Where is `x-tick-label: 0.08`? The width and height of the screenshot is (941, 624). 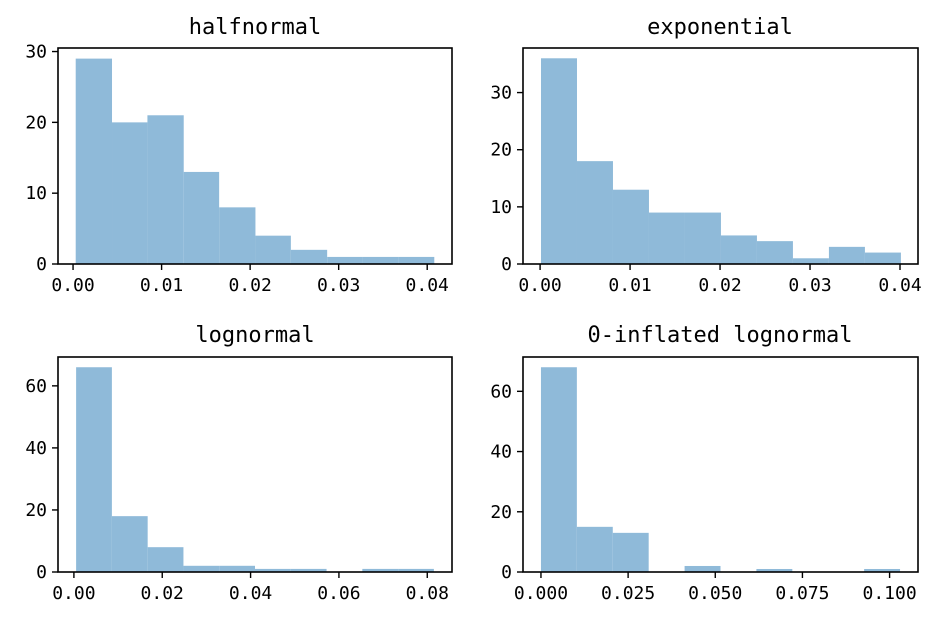 x-tick-label: 0.08 is located at coordinates (427, 593).